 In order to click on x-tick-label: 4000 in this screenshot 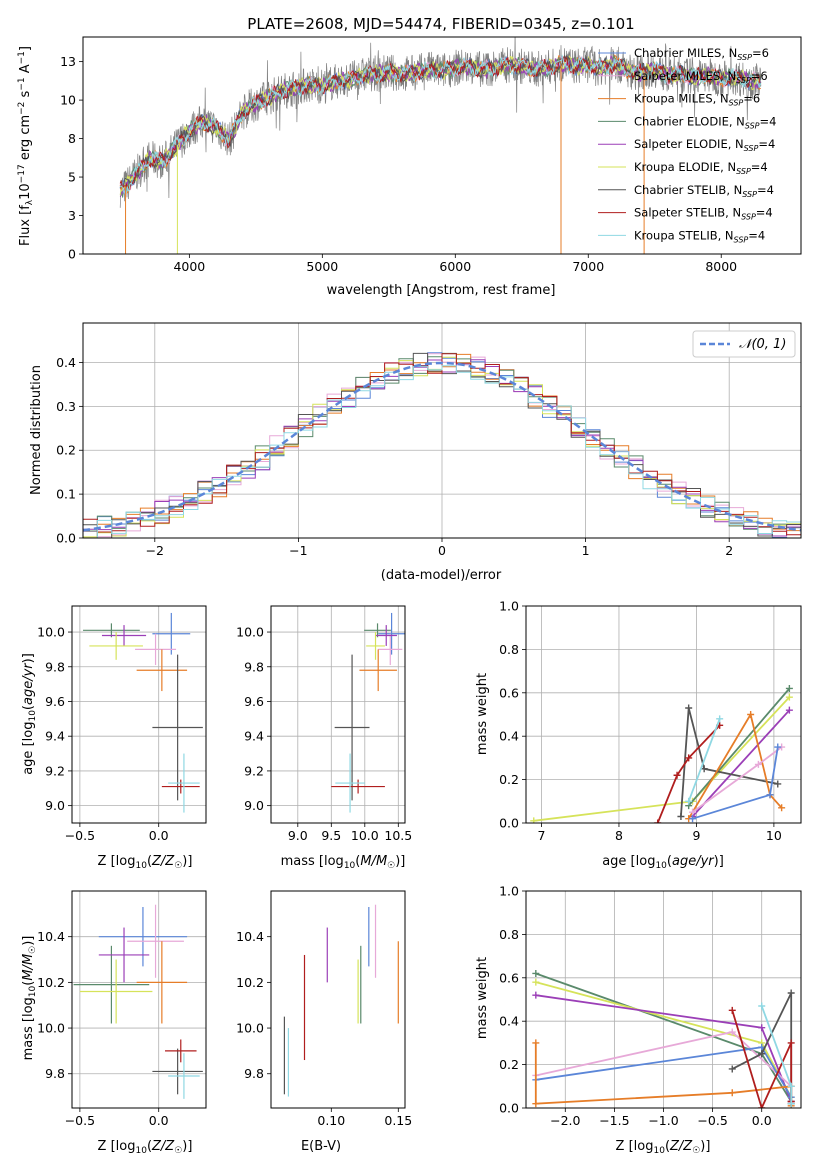, I will do `click(189, 266)`.